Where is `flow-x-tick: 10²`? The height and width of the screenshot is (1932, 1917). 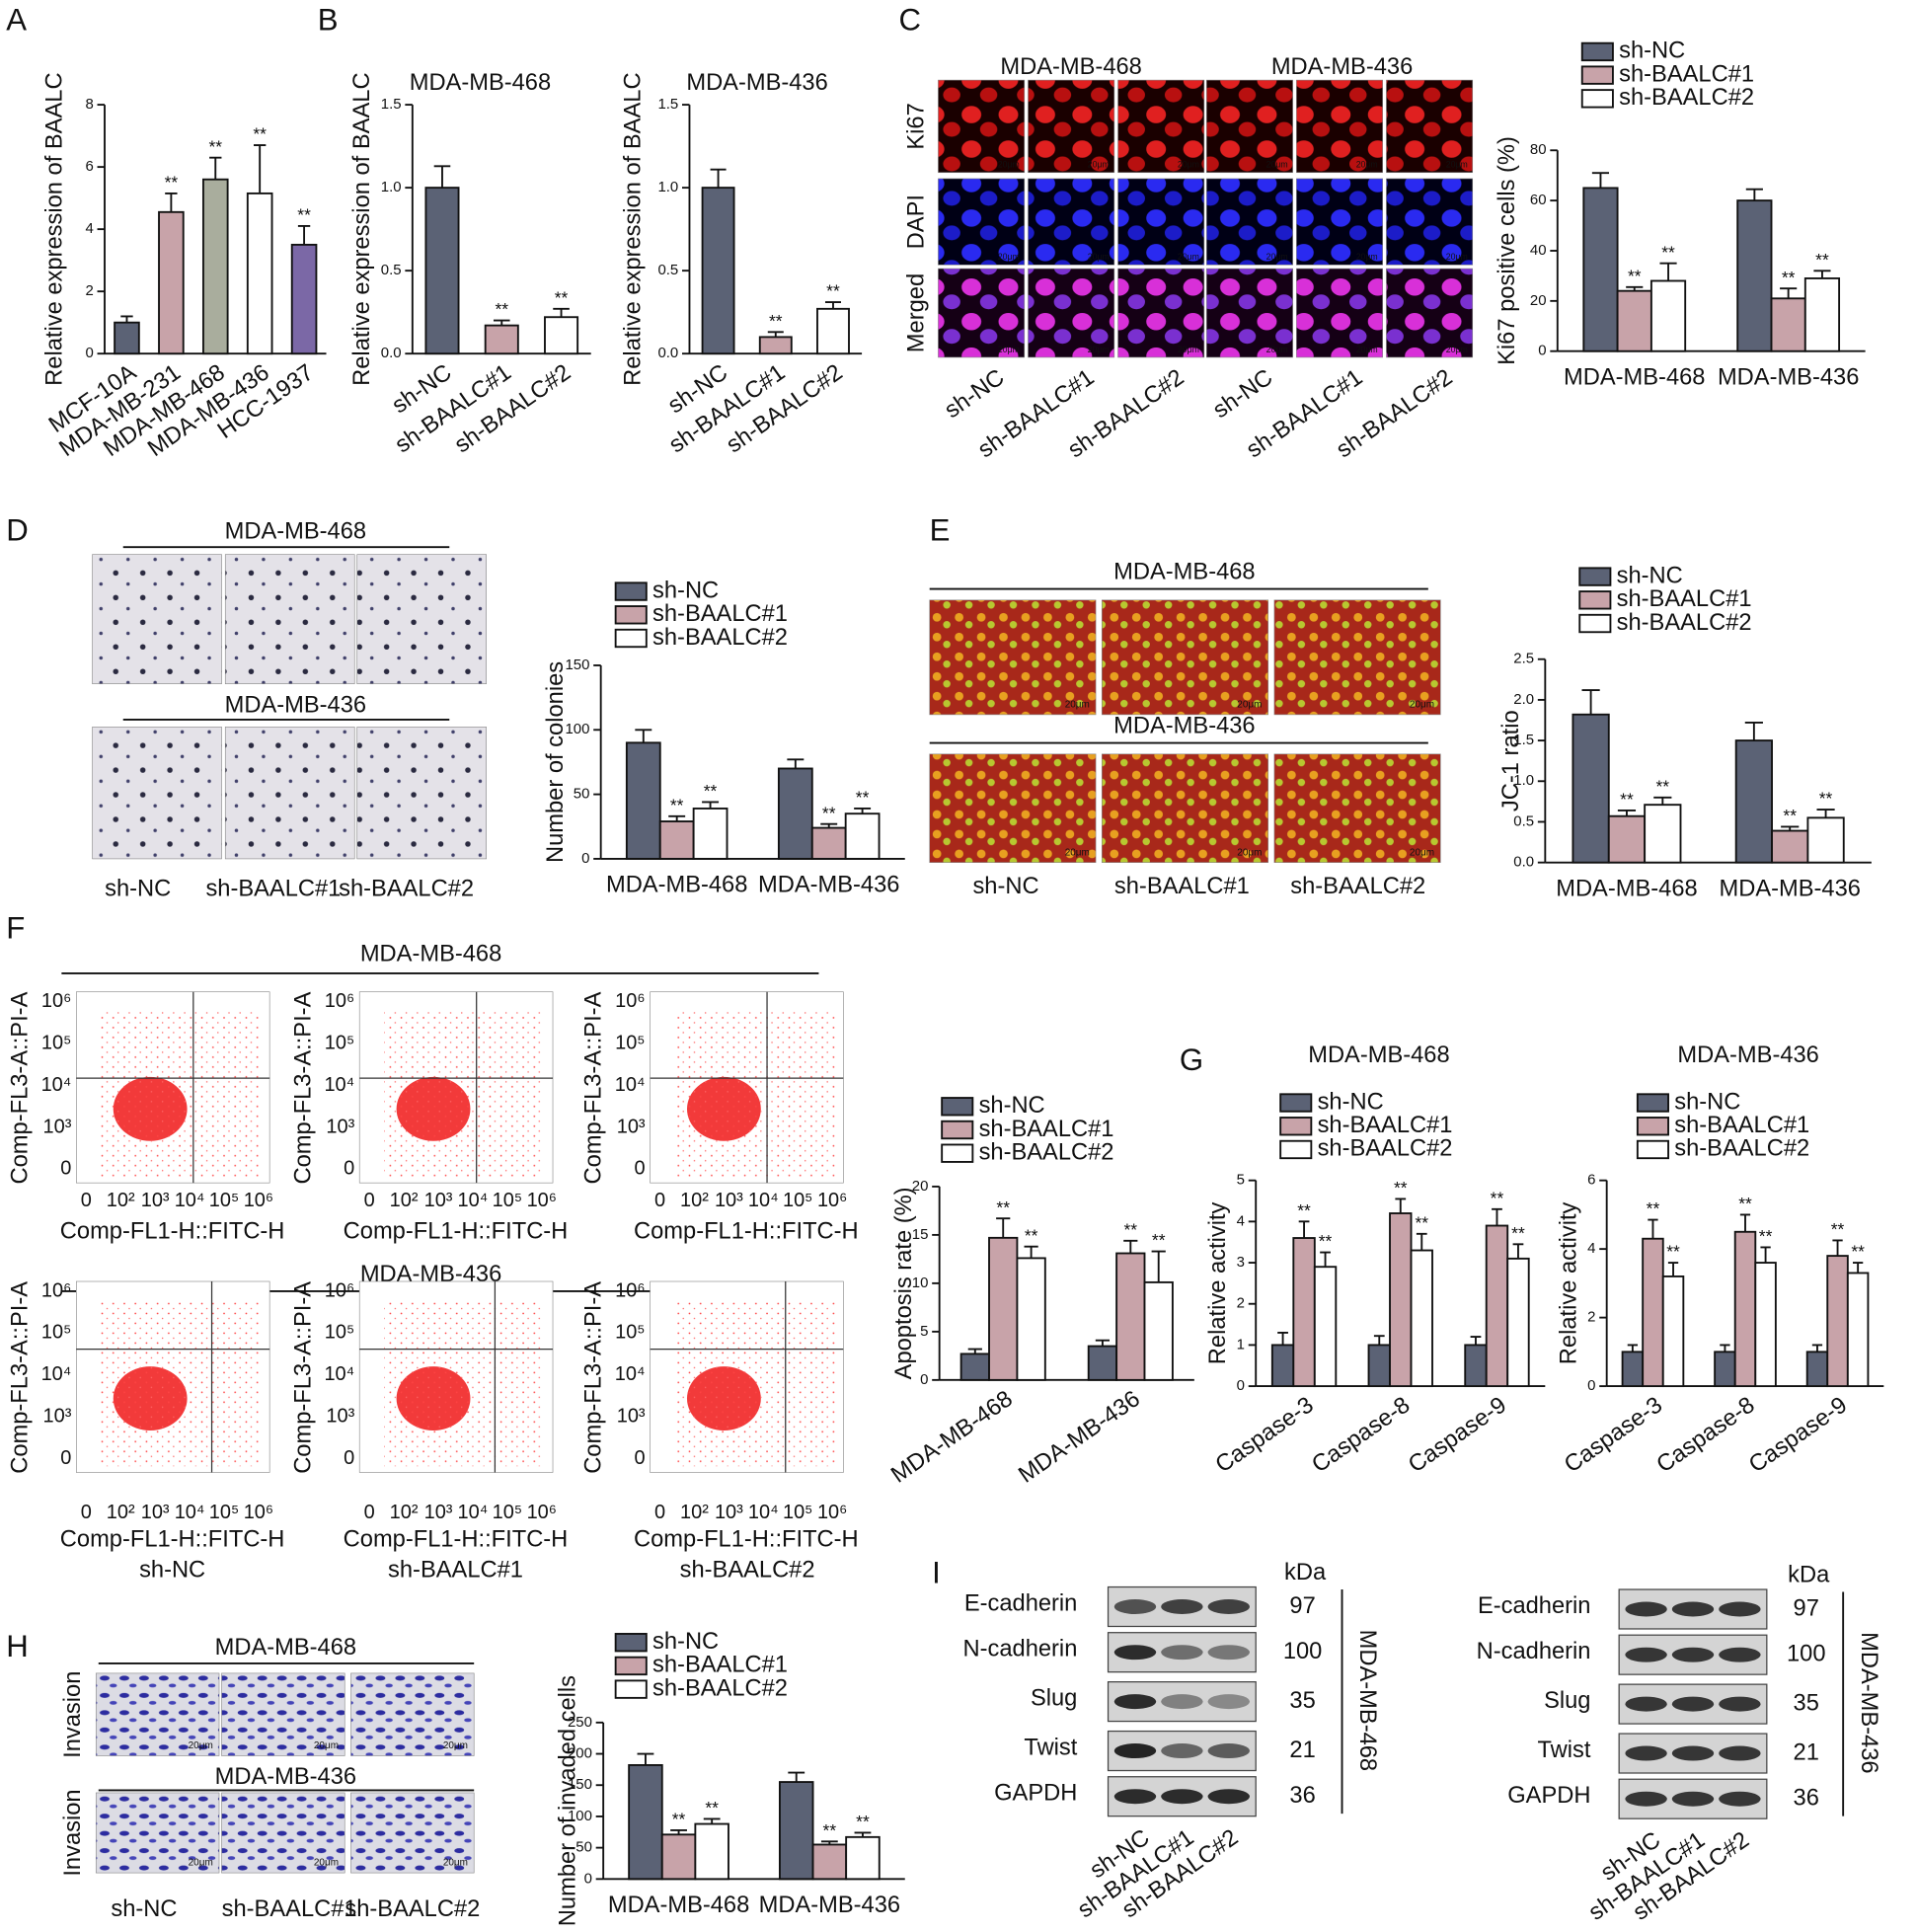
flow-x-tick: 10² is located at coordinates (694, 1512).